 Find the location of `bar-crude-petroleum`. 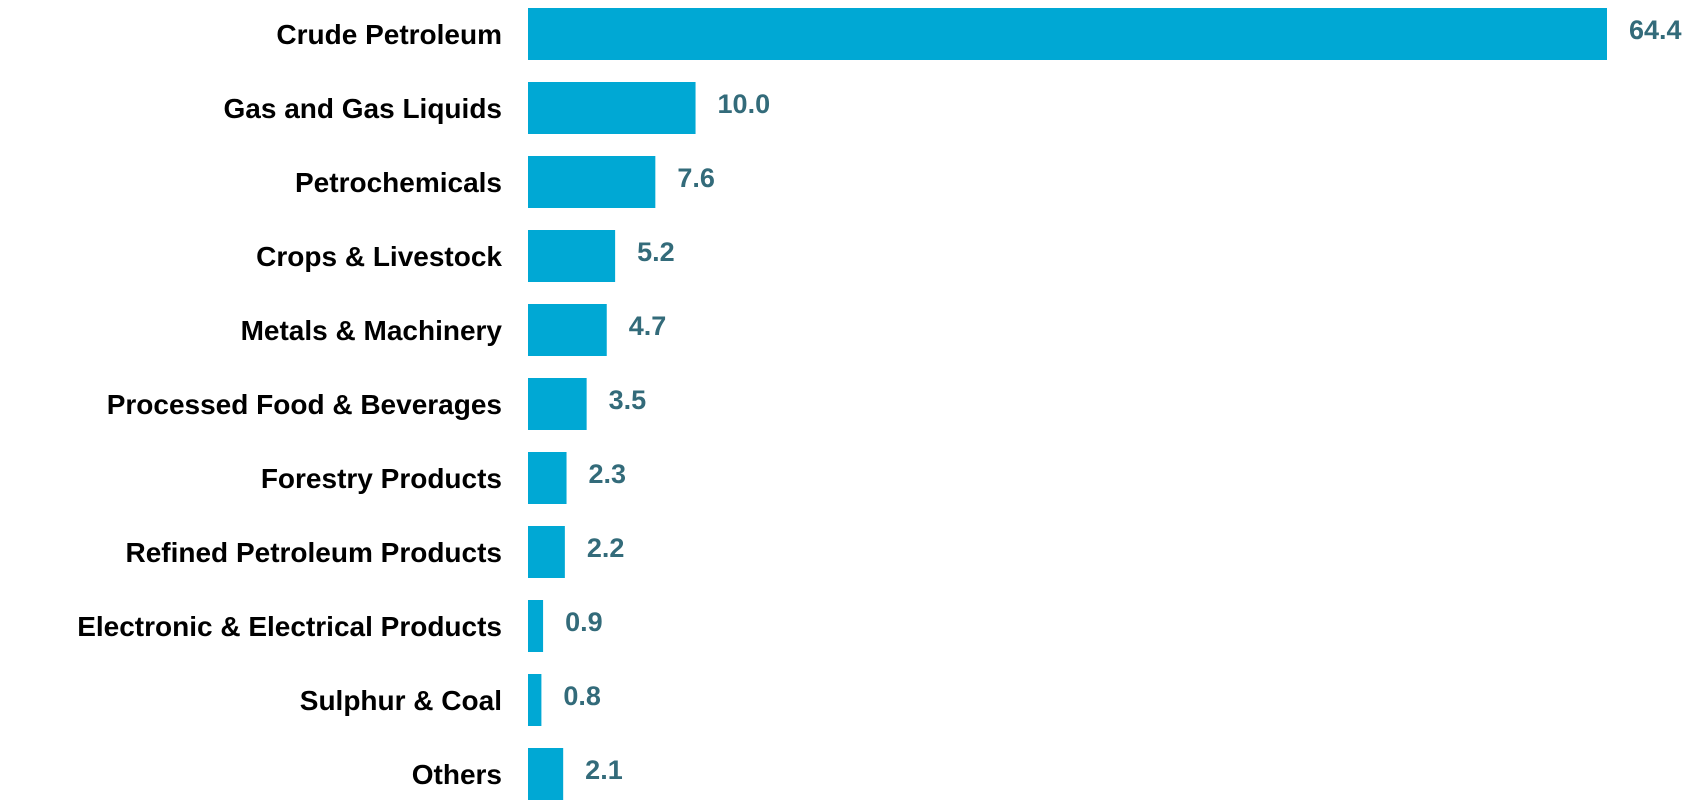

bar-crude-petroleum is located at coordinates (1067, 34).